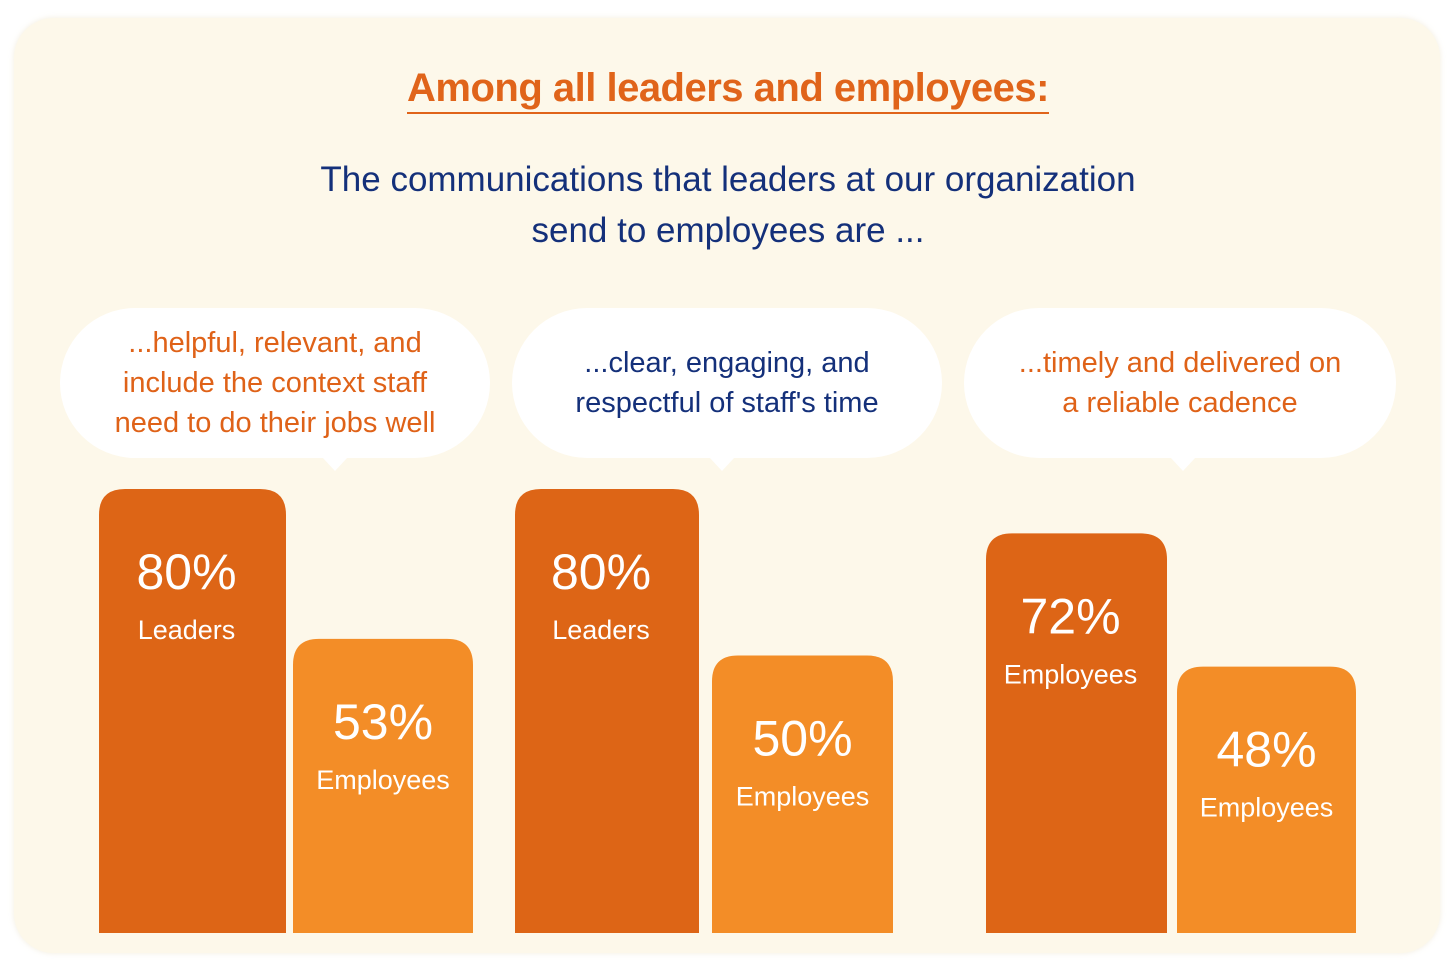 Image resolution: width=1456 pixels, height=971 pixels. Describe the element at coordinates (728, 90) in the screenshot. I see `chart-title: Among all leaders and employees:` at that location.